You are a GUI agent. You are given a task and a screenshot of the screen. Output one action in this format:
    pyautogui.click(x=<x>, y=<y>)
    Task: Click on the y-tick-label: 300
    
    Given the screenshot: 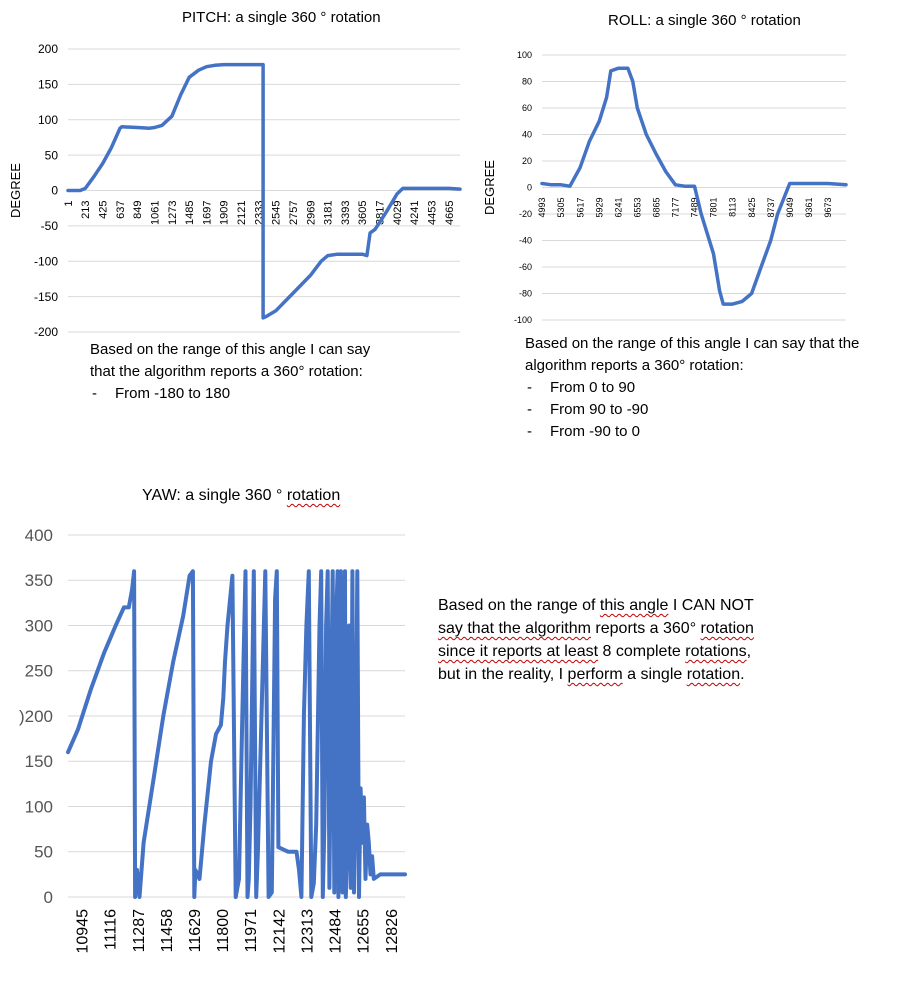 What is the action you would take?
    pyautogui.click(x=39, y=625)
    